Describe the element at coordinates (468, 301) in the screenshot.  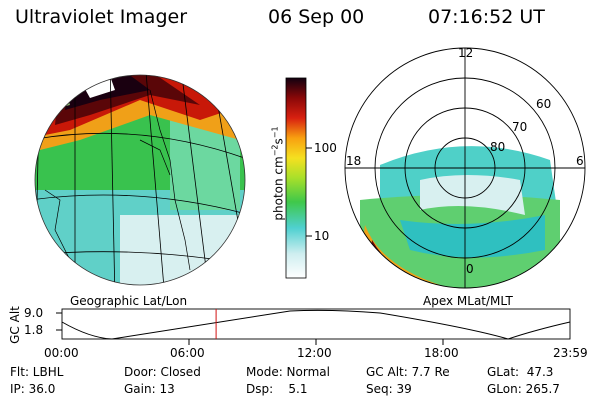
I see `apex-caption: Apex MLat/MLT` at that location.